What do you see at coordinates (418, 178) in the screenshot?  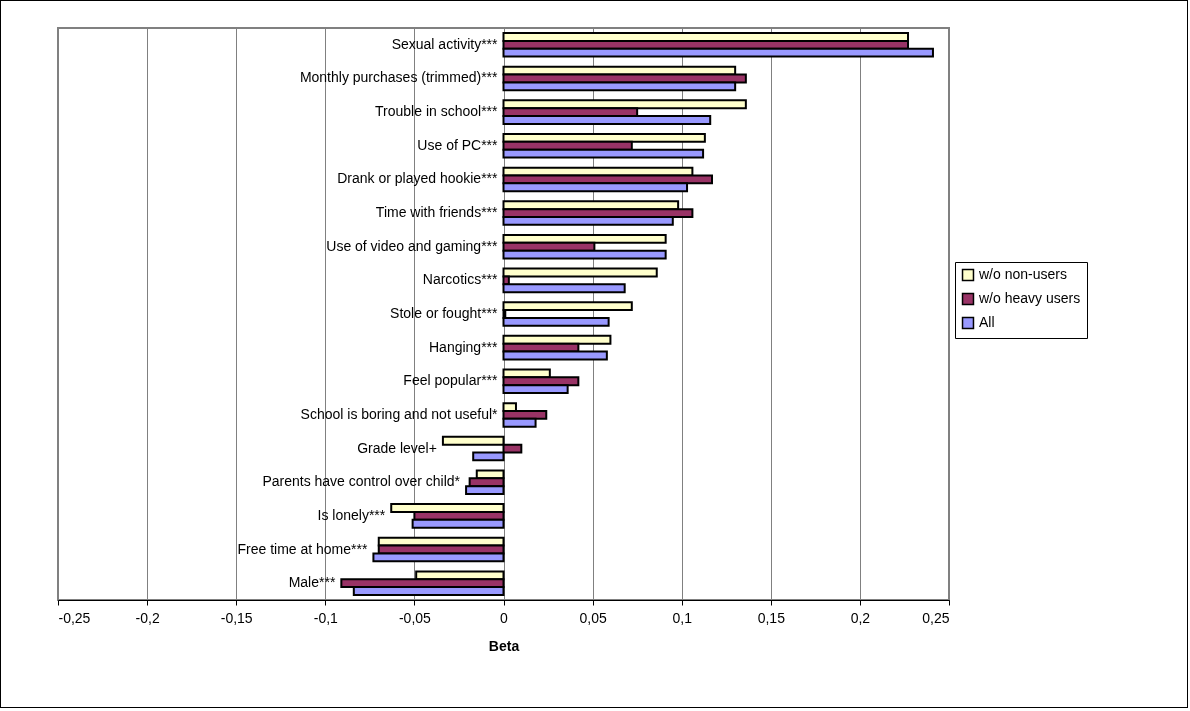 I see `y-tick-label: Drank or played hookie***` at bounding box center [418, 178].